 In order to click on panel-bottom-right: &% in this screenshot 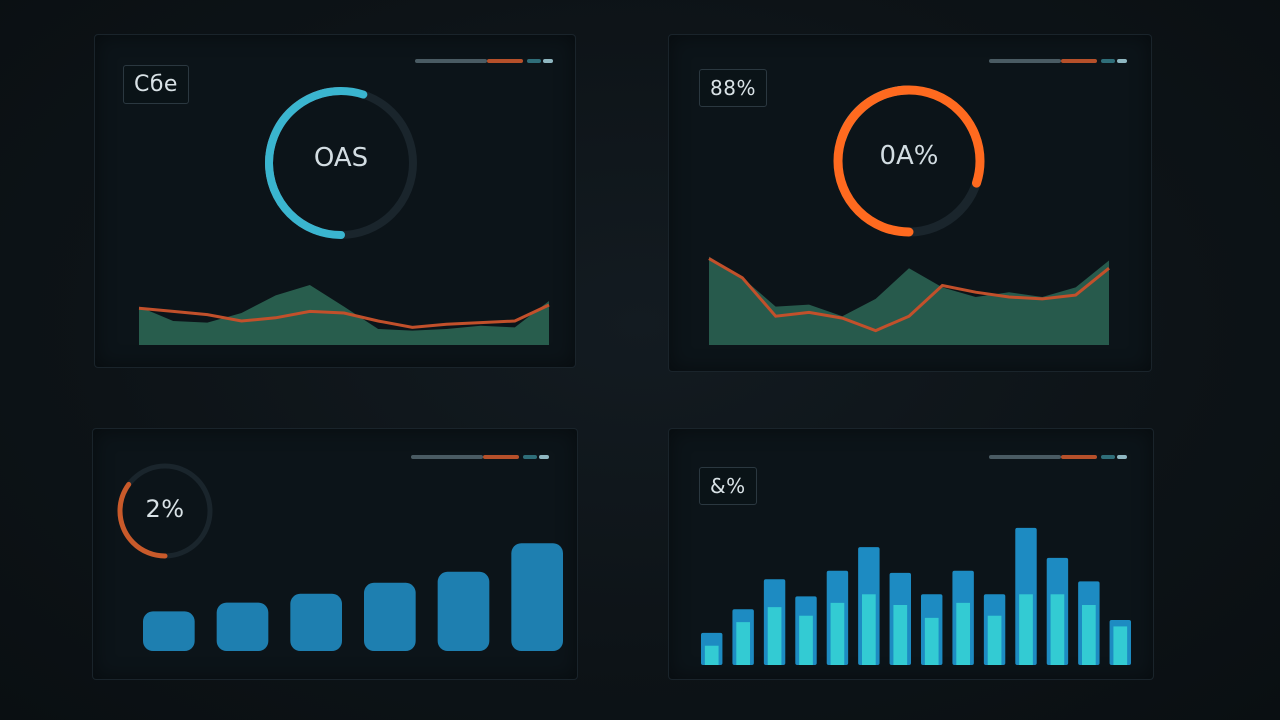, I will do `click(911, 554)`.